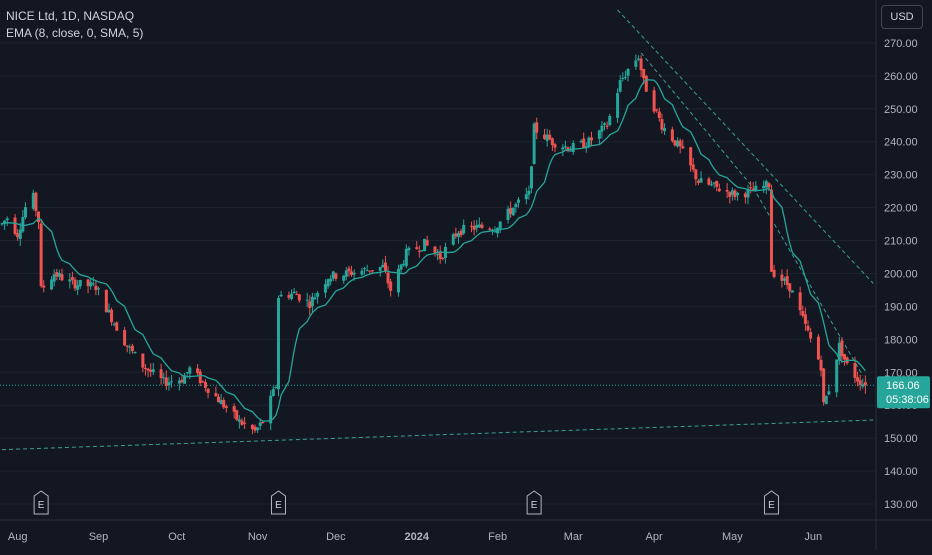 The width and height of the screenshot is (932, 555). What do you see at coordinates (75, 33) in the screenshot?
I see `indicator-label: EMA (8, close, 0, SMA, 5)` at bounding box center [75, 33].